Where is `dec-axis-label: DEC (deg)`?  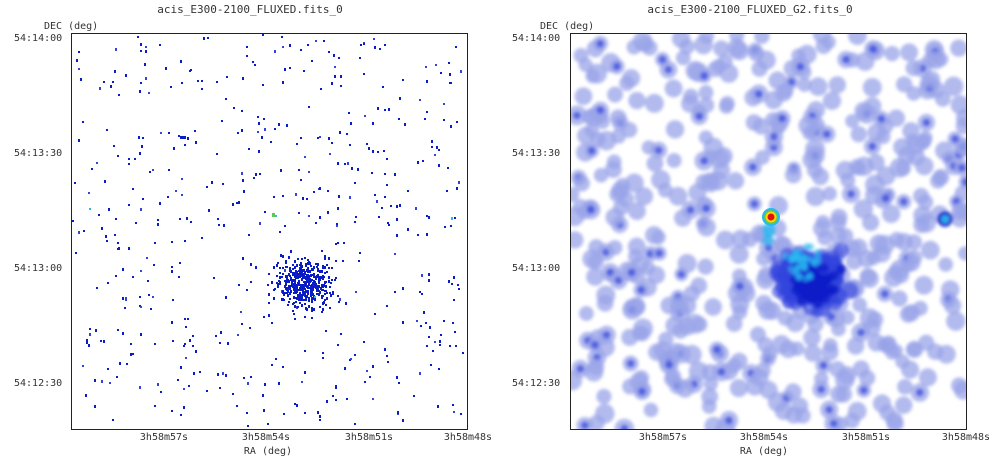 dec-axis-label: DEC (deg) is located at coordinates (567, 26).